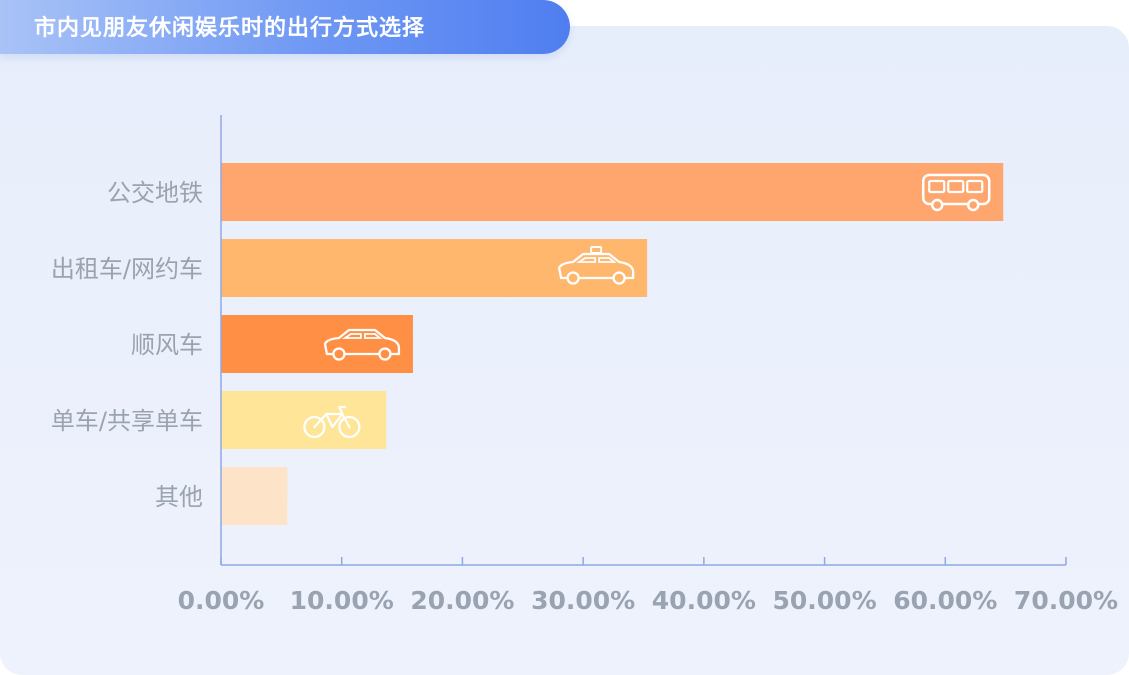  What do you see at coordinates (342, 600) in the screenshot?
I see `x-tick-label: 10.00%` at bounding box center [342, 600].